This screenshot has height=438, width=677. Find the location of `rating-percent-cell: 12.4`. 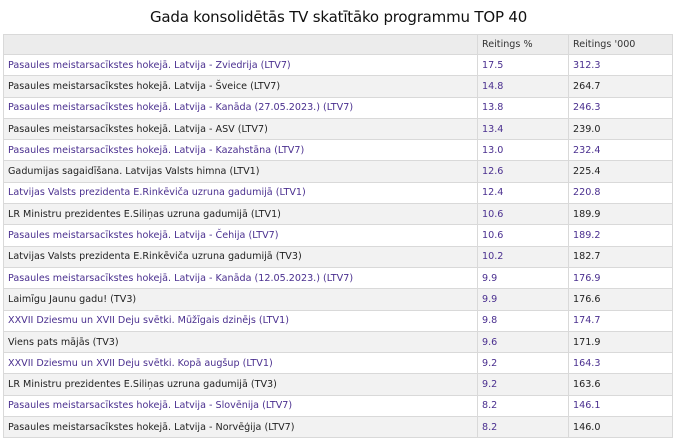

rating-percent-cell: 12.4 is located at coordinates (523, 193).